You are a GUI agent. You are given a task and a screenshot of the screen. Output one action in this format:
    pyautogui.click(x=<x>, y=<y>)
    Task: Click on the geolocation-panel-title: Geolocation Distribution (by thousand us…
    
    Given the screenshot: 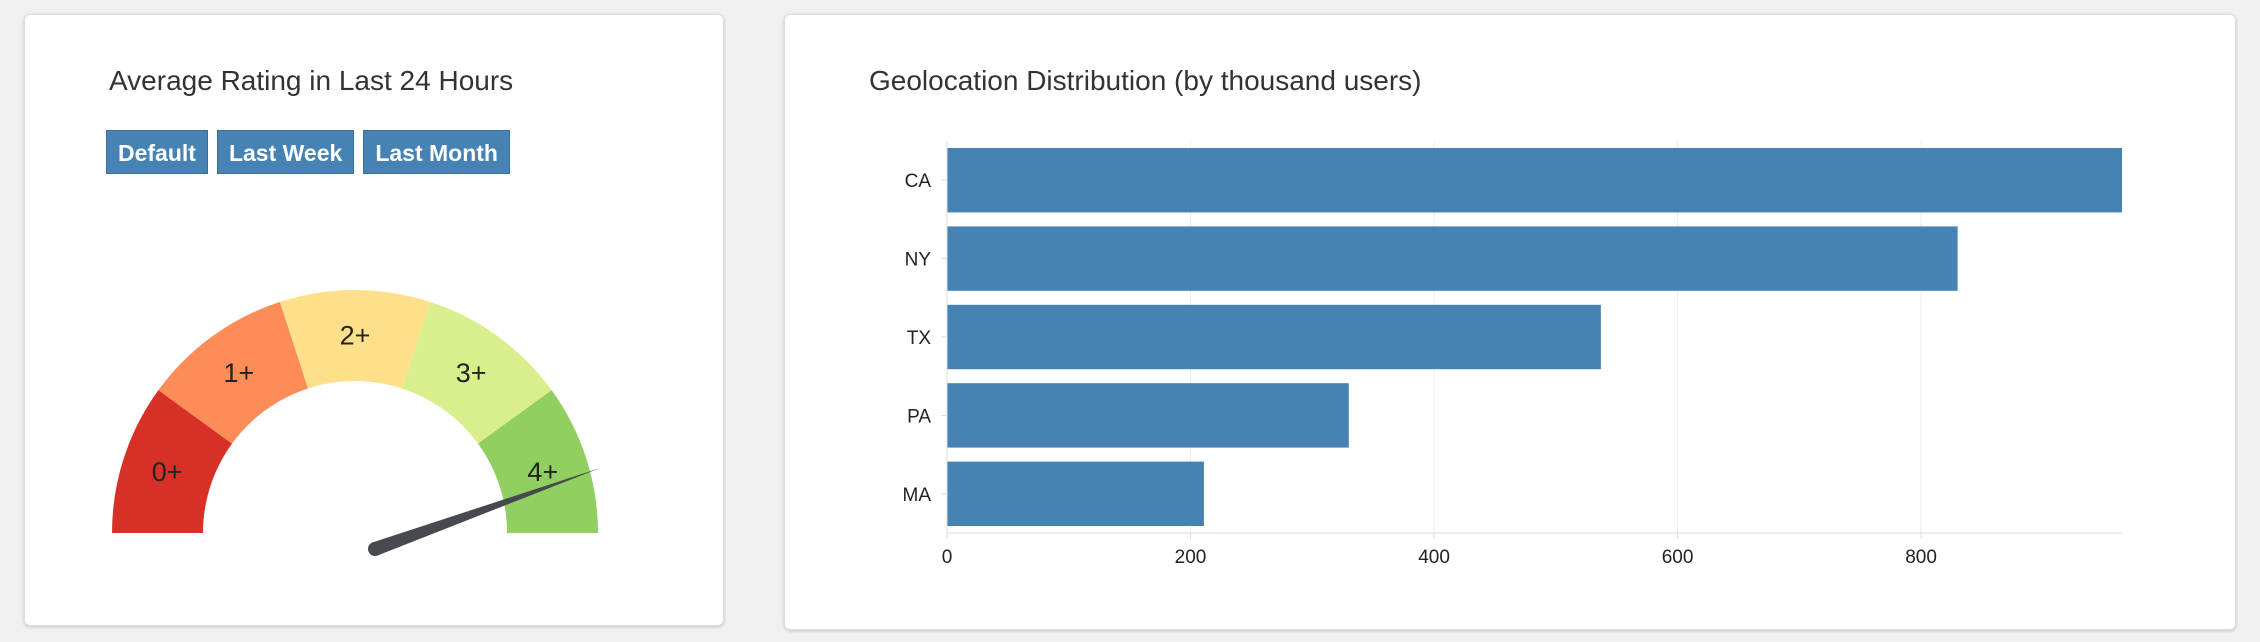 What is the action you would take?
    pyautogui.click(x=1145, y=80)
    